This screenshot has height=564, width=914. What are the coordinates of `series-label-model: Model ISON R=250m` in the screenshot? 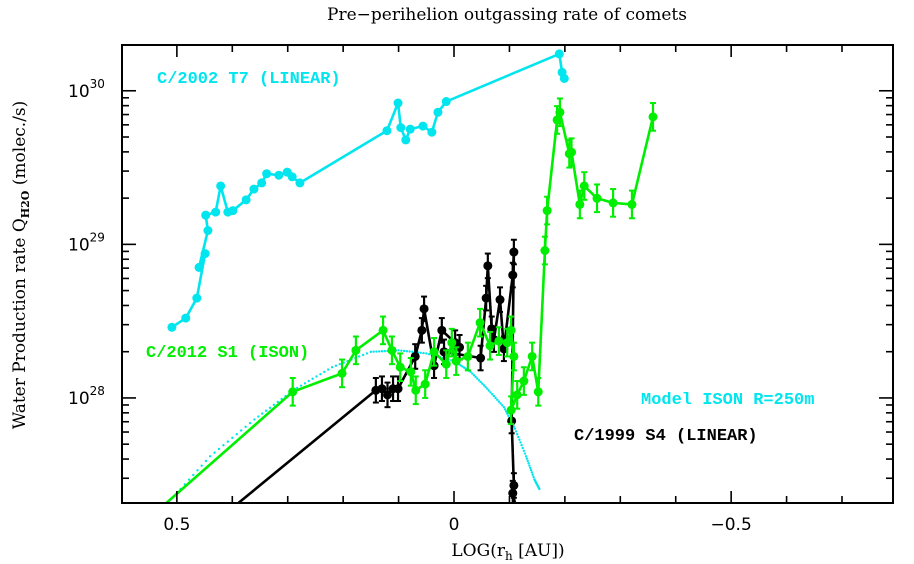 It's located at (727, 400).